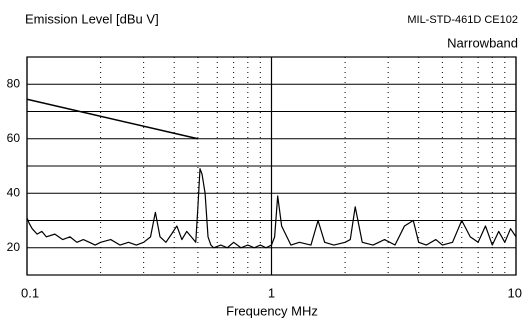 The width and height of the screenshot is (528, 323). I want to click on x-tick-label: 10, so click(515, 292).